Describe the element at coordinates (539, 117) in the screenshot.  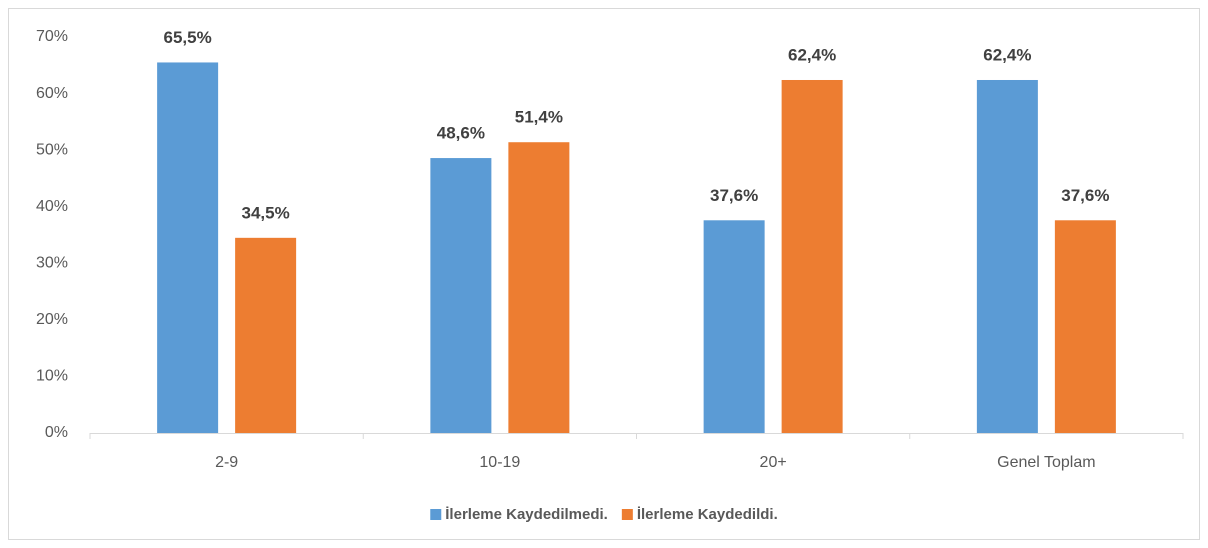
I see `value-label: 51,4%` at that location.